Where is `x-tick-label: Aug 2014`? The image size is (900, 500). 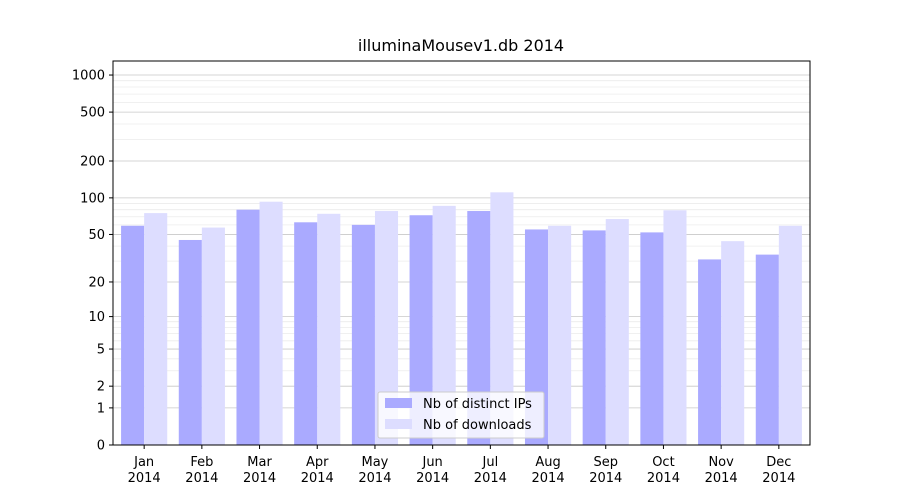
x-tick-label: Aug 2014 is located at coordinates (548, 470).